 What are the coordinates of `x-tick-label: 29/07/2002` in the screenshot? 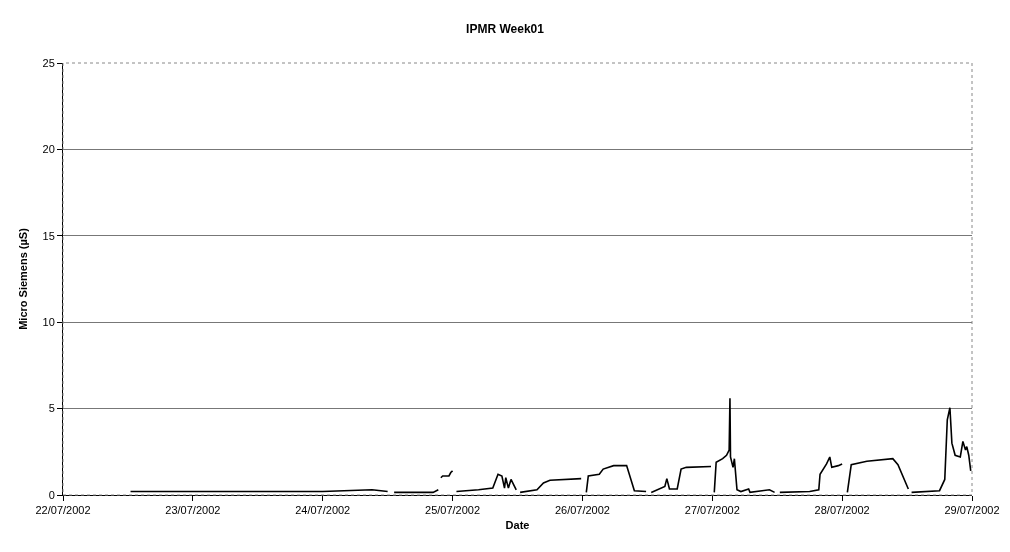 It's located at (972, 510).